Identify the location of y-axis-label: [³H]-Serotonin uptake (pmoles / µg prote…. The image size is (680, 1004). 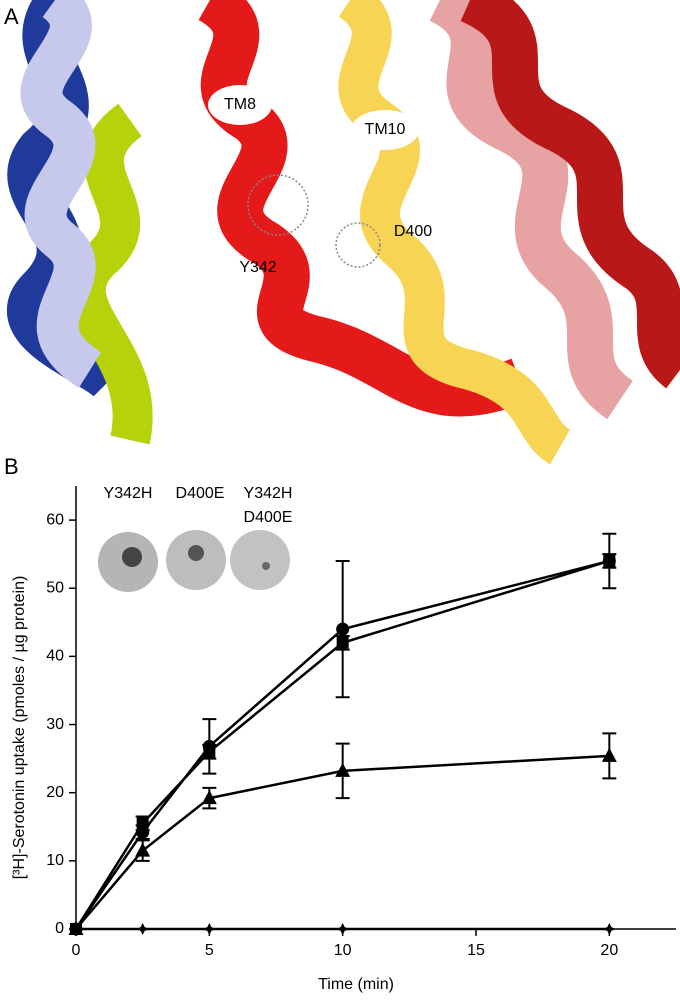
(19, 728).